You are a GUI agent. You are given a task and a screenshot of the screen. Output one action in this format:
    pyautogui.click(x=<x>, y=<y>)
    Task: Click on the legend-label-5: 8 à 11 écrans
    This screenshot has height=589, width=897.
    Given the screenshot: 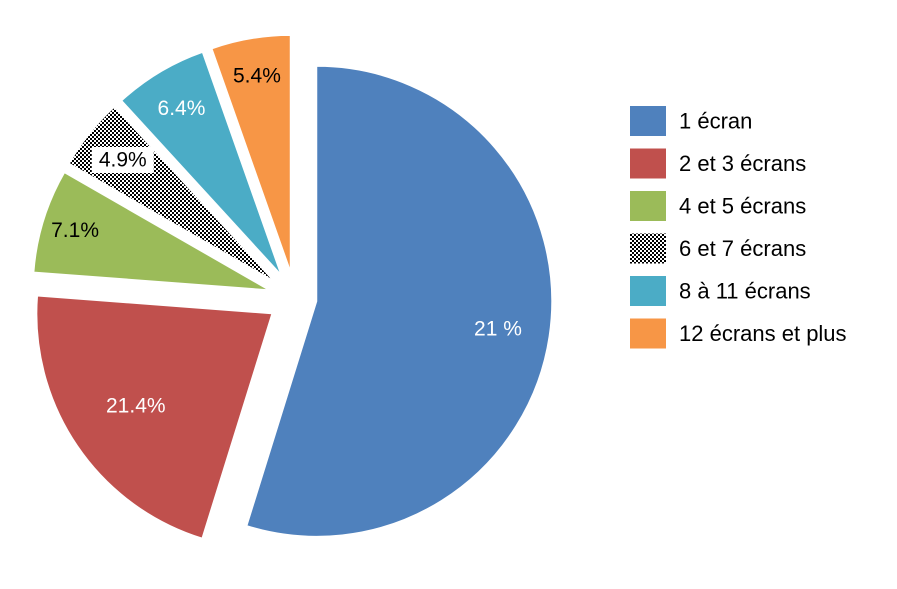 What is the action you would take?
    pyautogui.click(x=745, y=291)
    